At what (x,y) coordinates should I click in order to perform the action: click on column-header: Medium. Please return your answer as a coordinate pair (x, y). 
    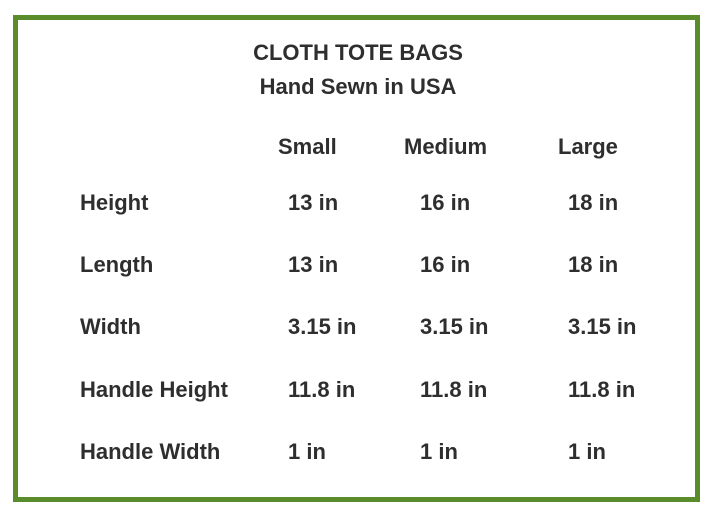
    Looking at the image, I should click on (446, 146).